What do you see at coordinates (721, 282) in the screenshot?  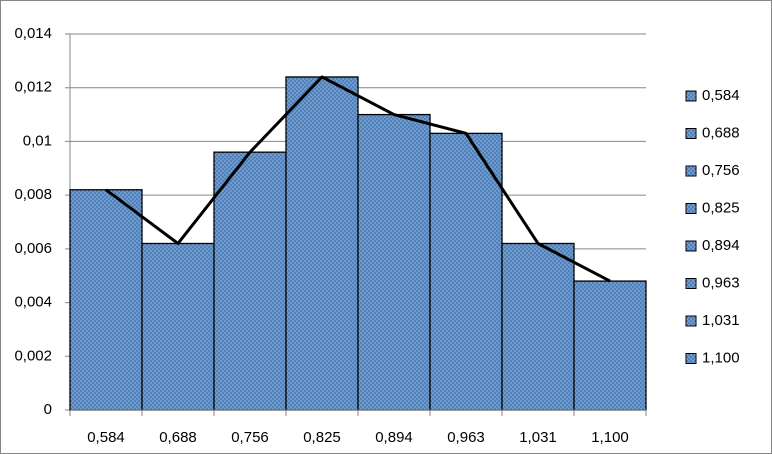 I see `legend-label: 0,963` at bounding box center [721, 282].